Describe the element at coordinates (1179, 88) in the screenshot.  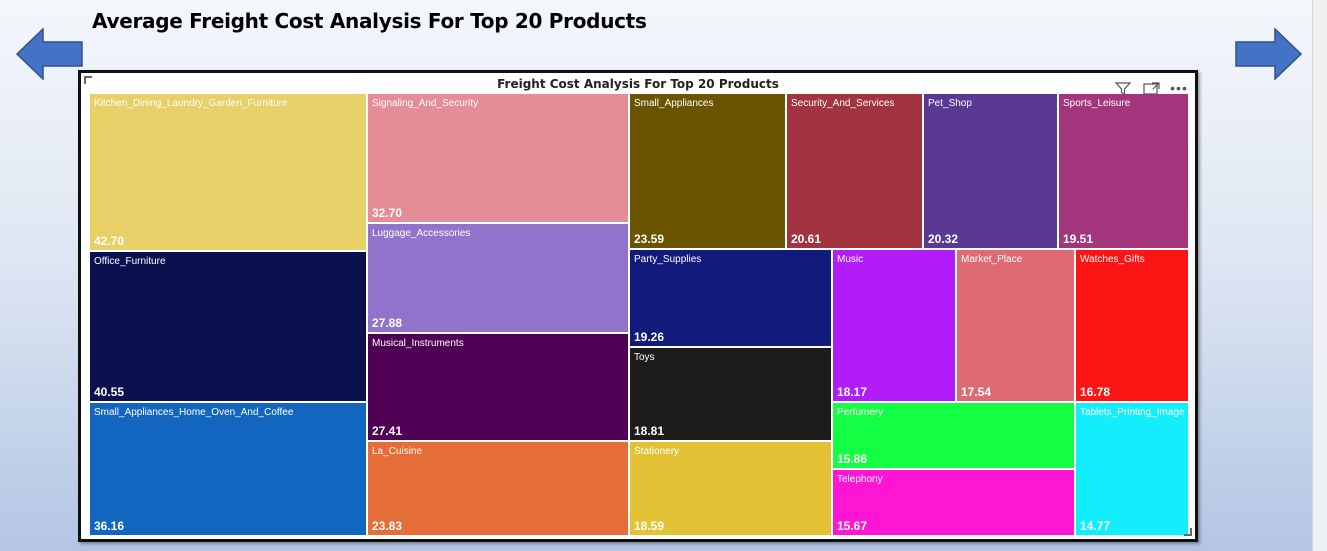
I see `more-options-icon: •••` at that location.